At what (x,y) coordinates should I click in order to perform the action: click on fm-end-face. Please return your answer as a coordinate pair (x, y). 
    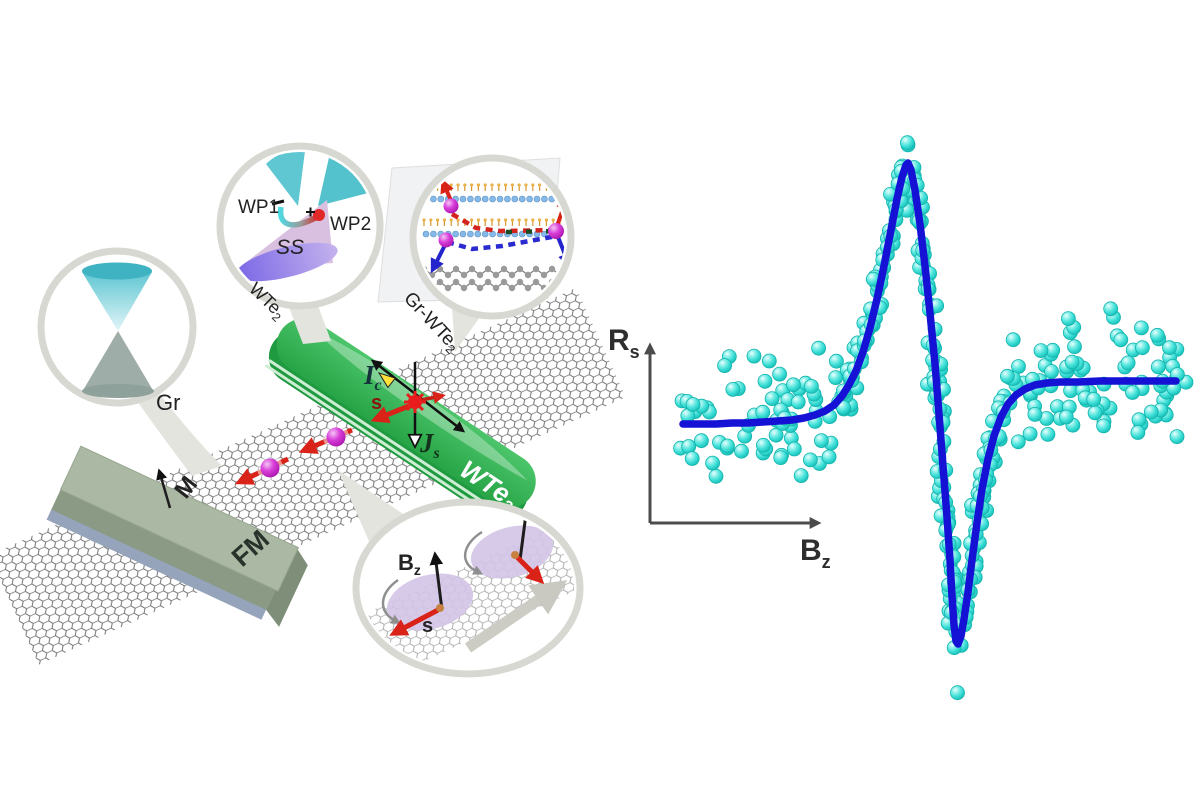
    Looking at the image, I should click on (287, 586).